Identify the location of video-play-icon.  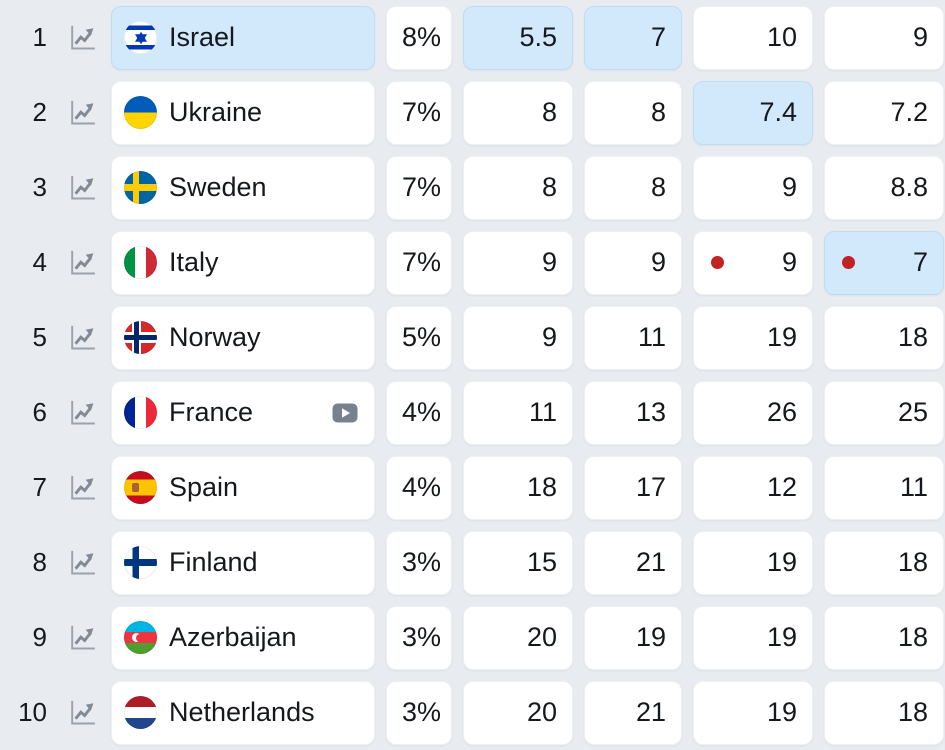
(345, 413).